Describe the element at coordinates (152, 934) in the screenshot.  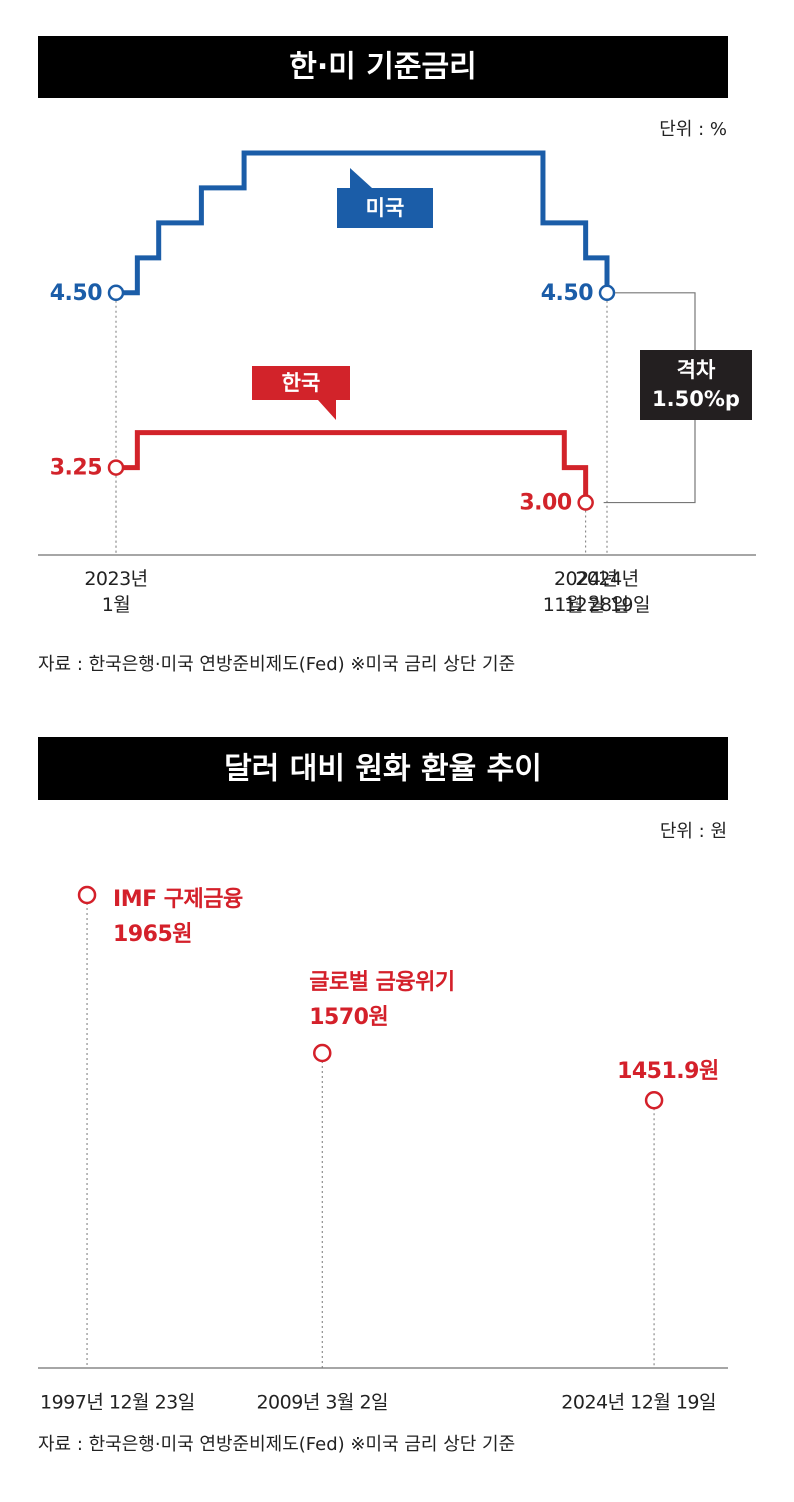
I see `value-label: 1965원` at that location.